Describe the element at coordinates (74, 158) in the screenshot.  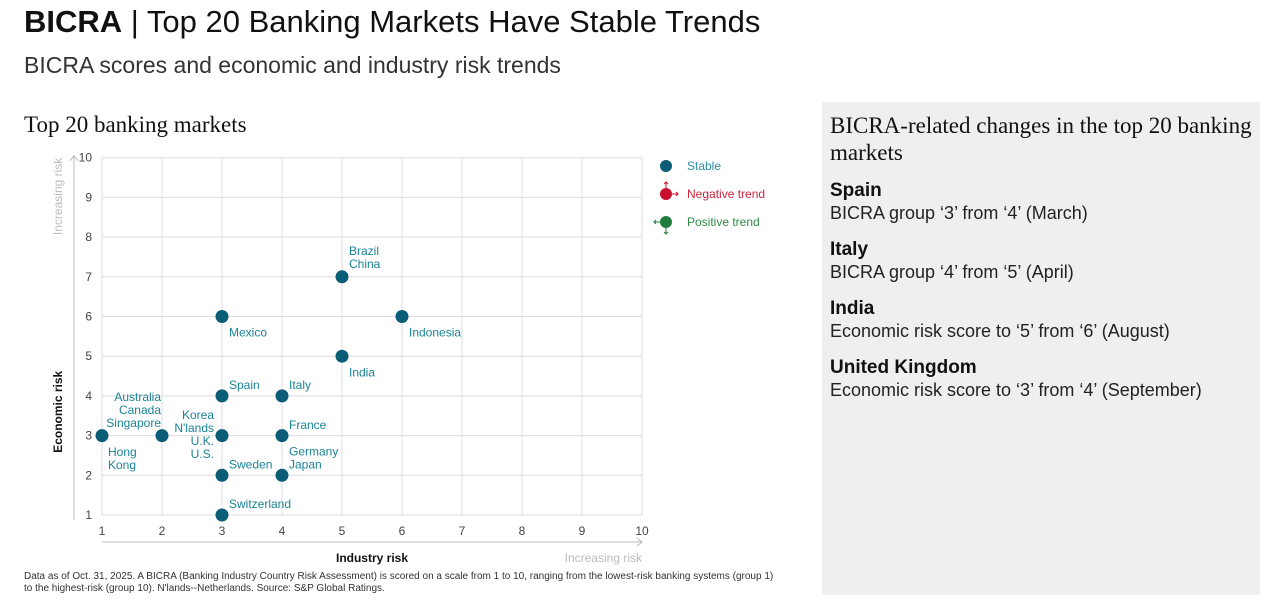
I see `y-arrowhead` at that location.